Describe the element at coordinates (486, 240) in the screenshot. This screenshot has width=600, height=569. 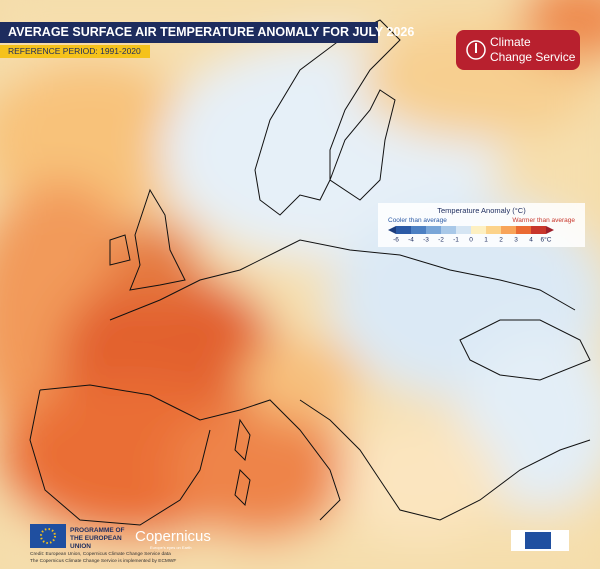
I see `legend-tick-label: 1` at that location.